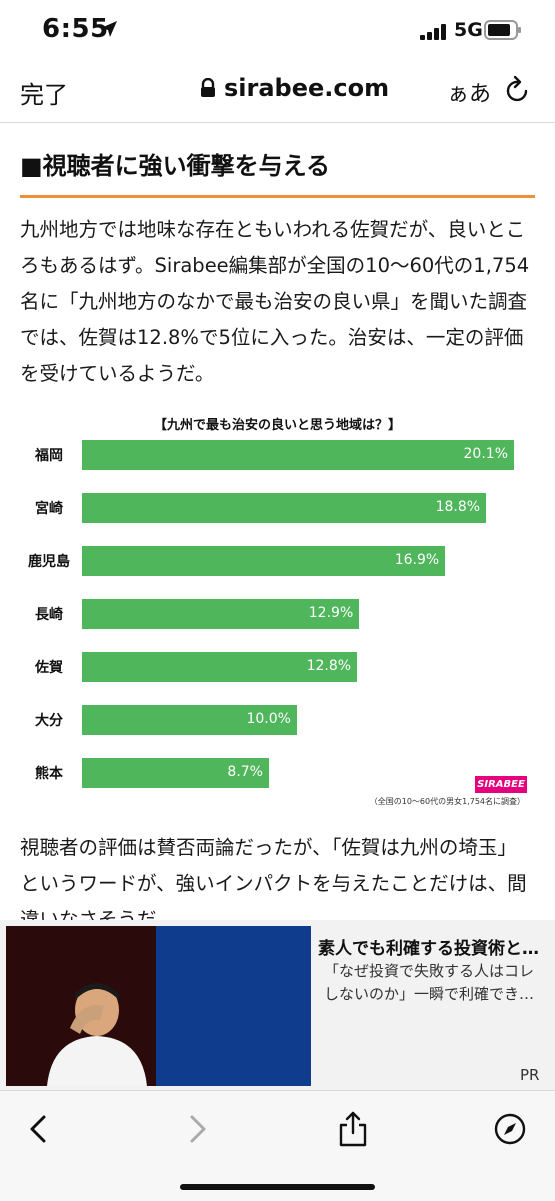 The height and width of the screenshot is (1201, 555). Describe the element at coordinates (447, 801) in the screenshot. I see `chart-source-note: （全国の10〜60代の男女1,754名に調査）` at that location.